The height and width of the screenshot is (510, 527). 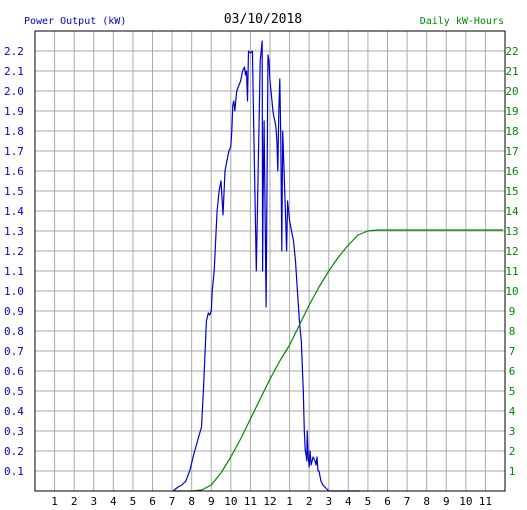 I want to click on y-tick-label-left: 0.8, so click(x=14, y=331).